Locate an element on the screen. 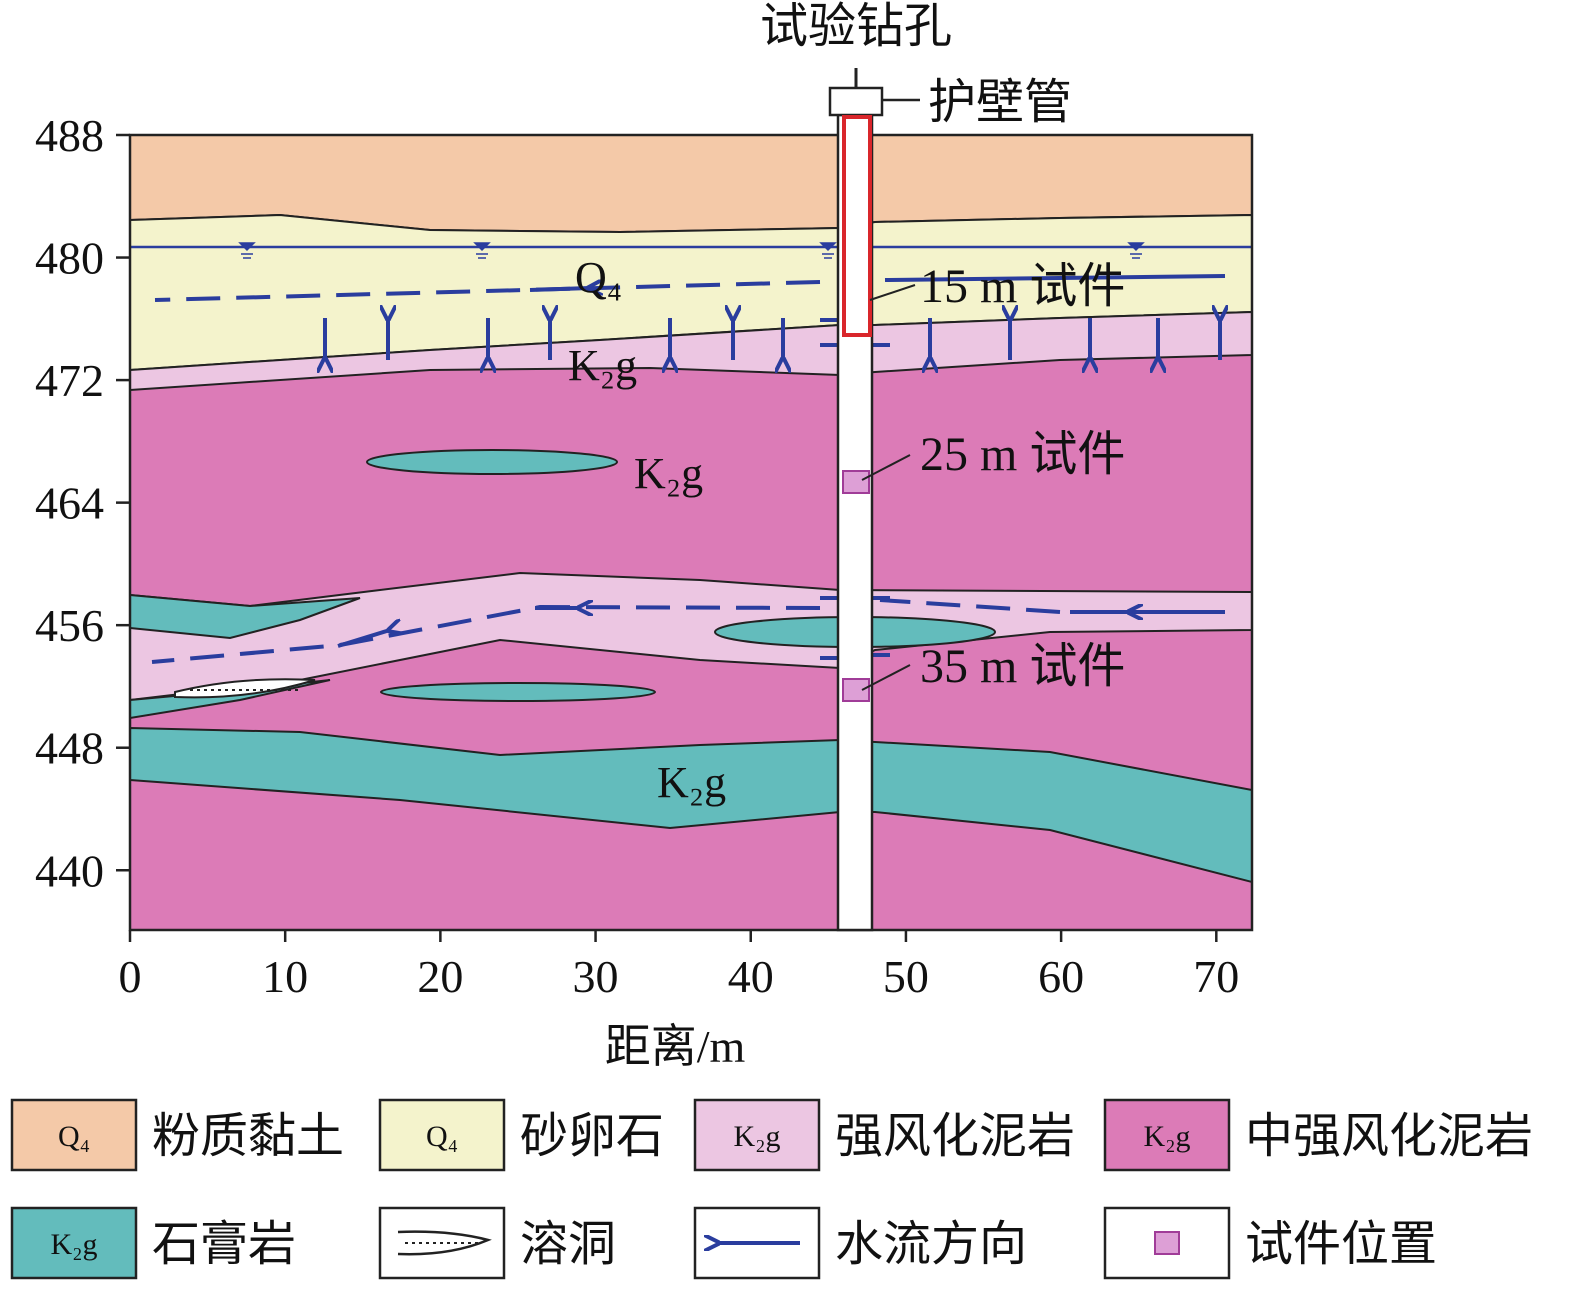 Image resolution: width=1575 pixels, height=1292 pixels. legend-sample is located at coordinates (1167, 1243).